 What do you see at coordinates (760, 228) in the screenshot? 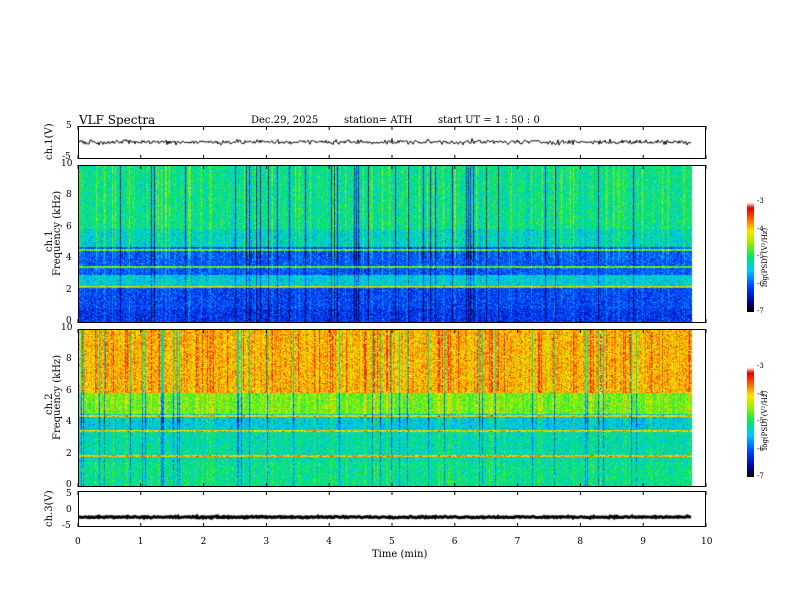
I see `ch1-colorbar-tick-m4: -4` at bounding box center [760, 228].